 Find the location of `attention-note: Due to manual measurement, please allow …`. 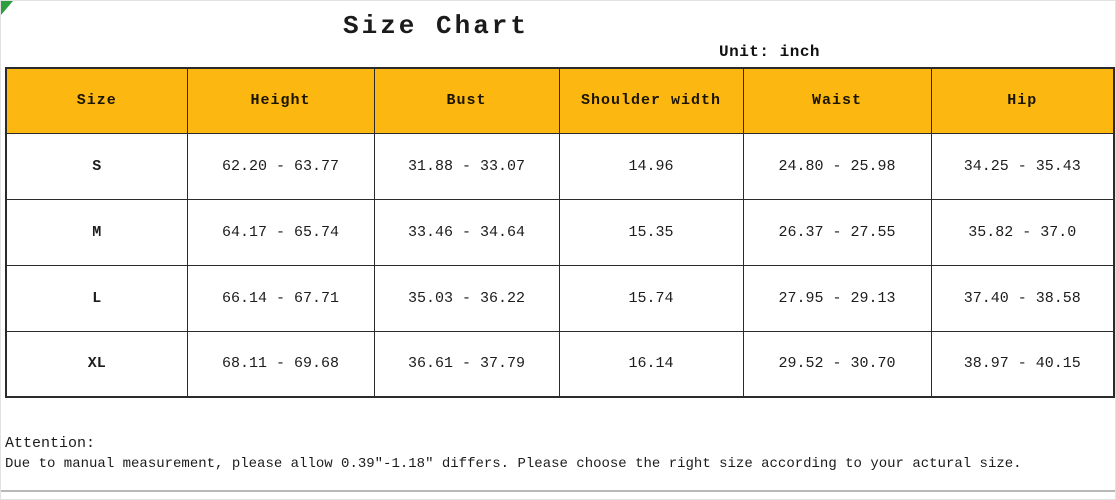

attention-note: Due to manual measurement, please allow … is located at coordinates (513, 464).